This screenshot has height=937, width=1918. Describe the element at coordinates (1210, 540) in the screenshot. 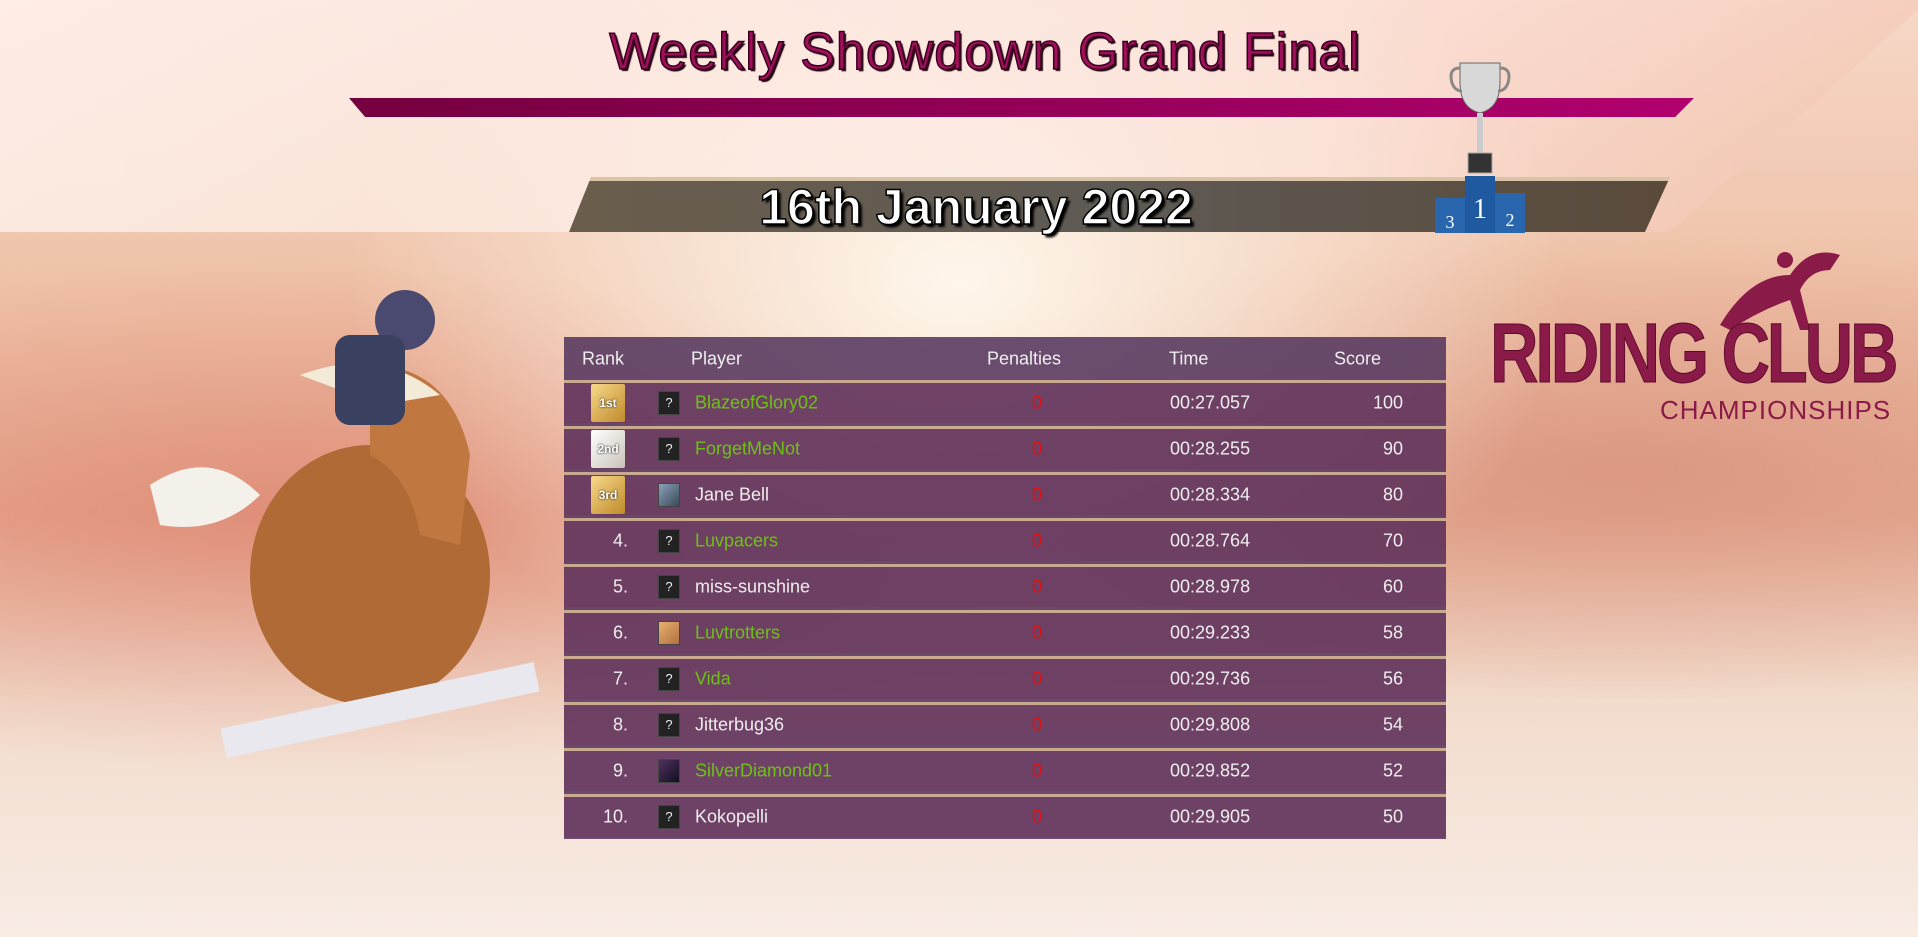

I see `time: 00:28.764` at that location.